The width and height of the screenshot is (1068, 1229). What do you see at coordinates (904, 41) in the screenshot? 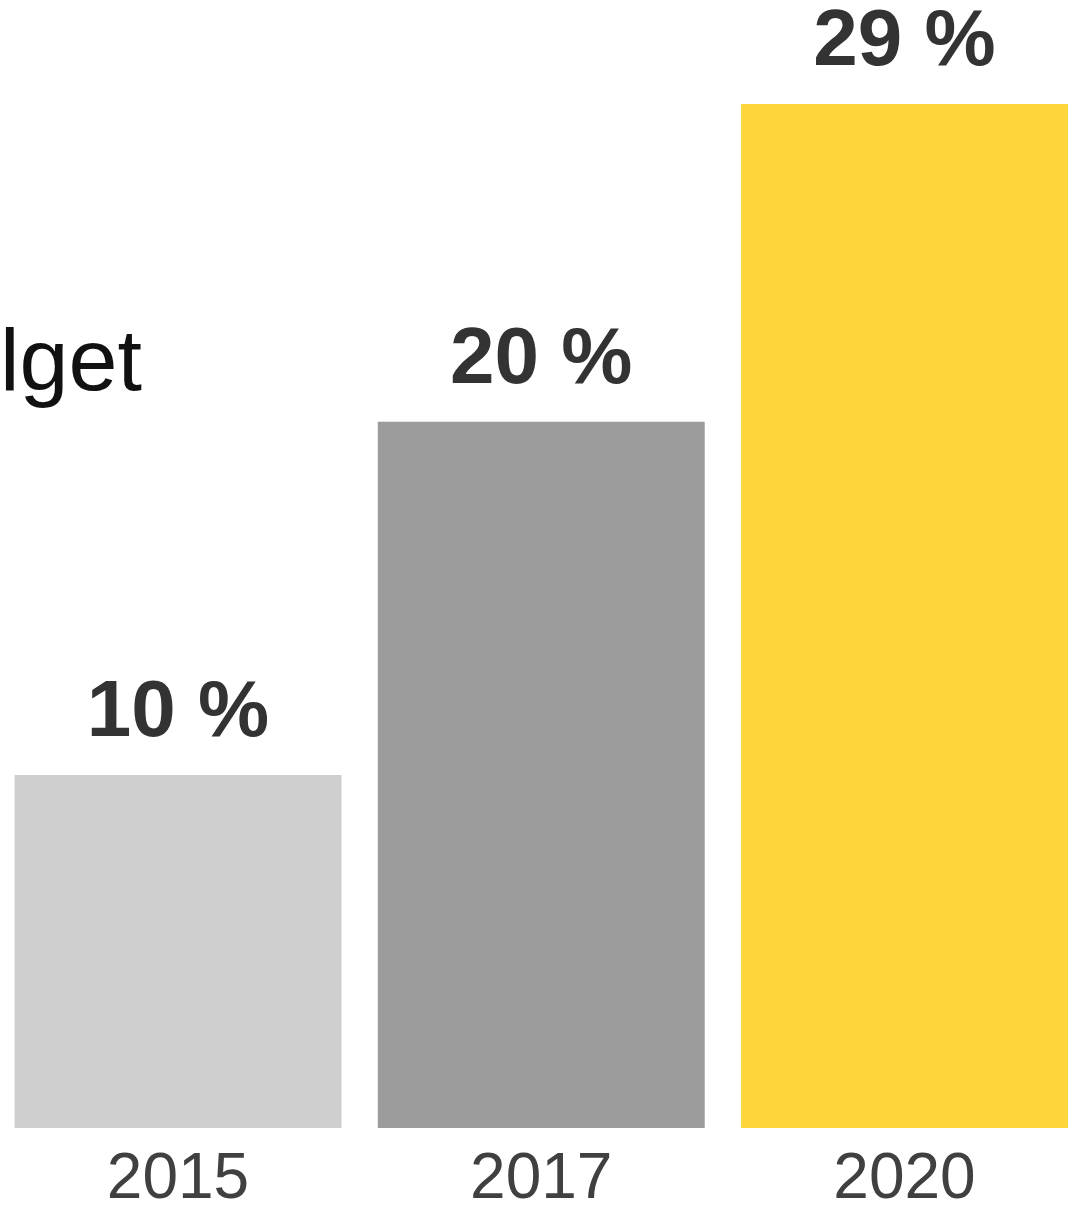
I see `data-label: 29 %` at bounding box center [904, 41].